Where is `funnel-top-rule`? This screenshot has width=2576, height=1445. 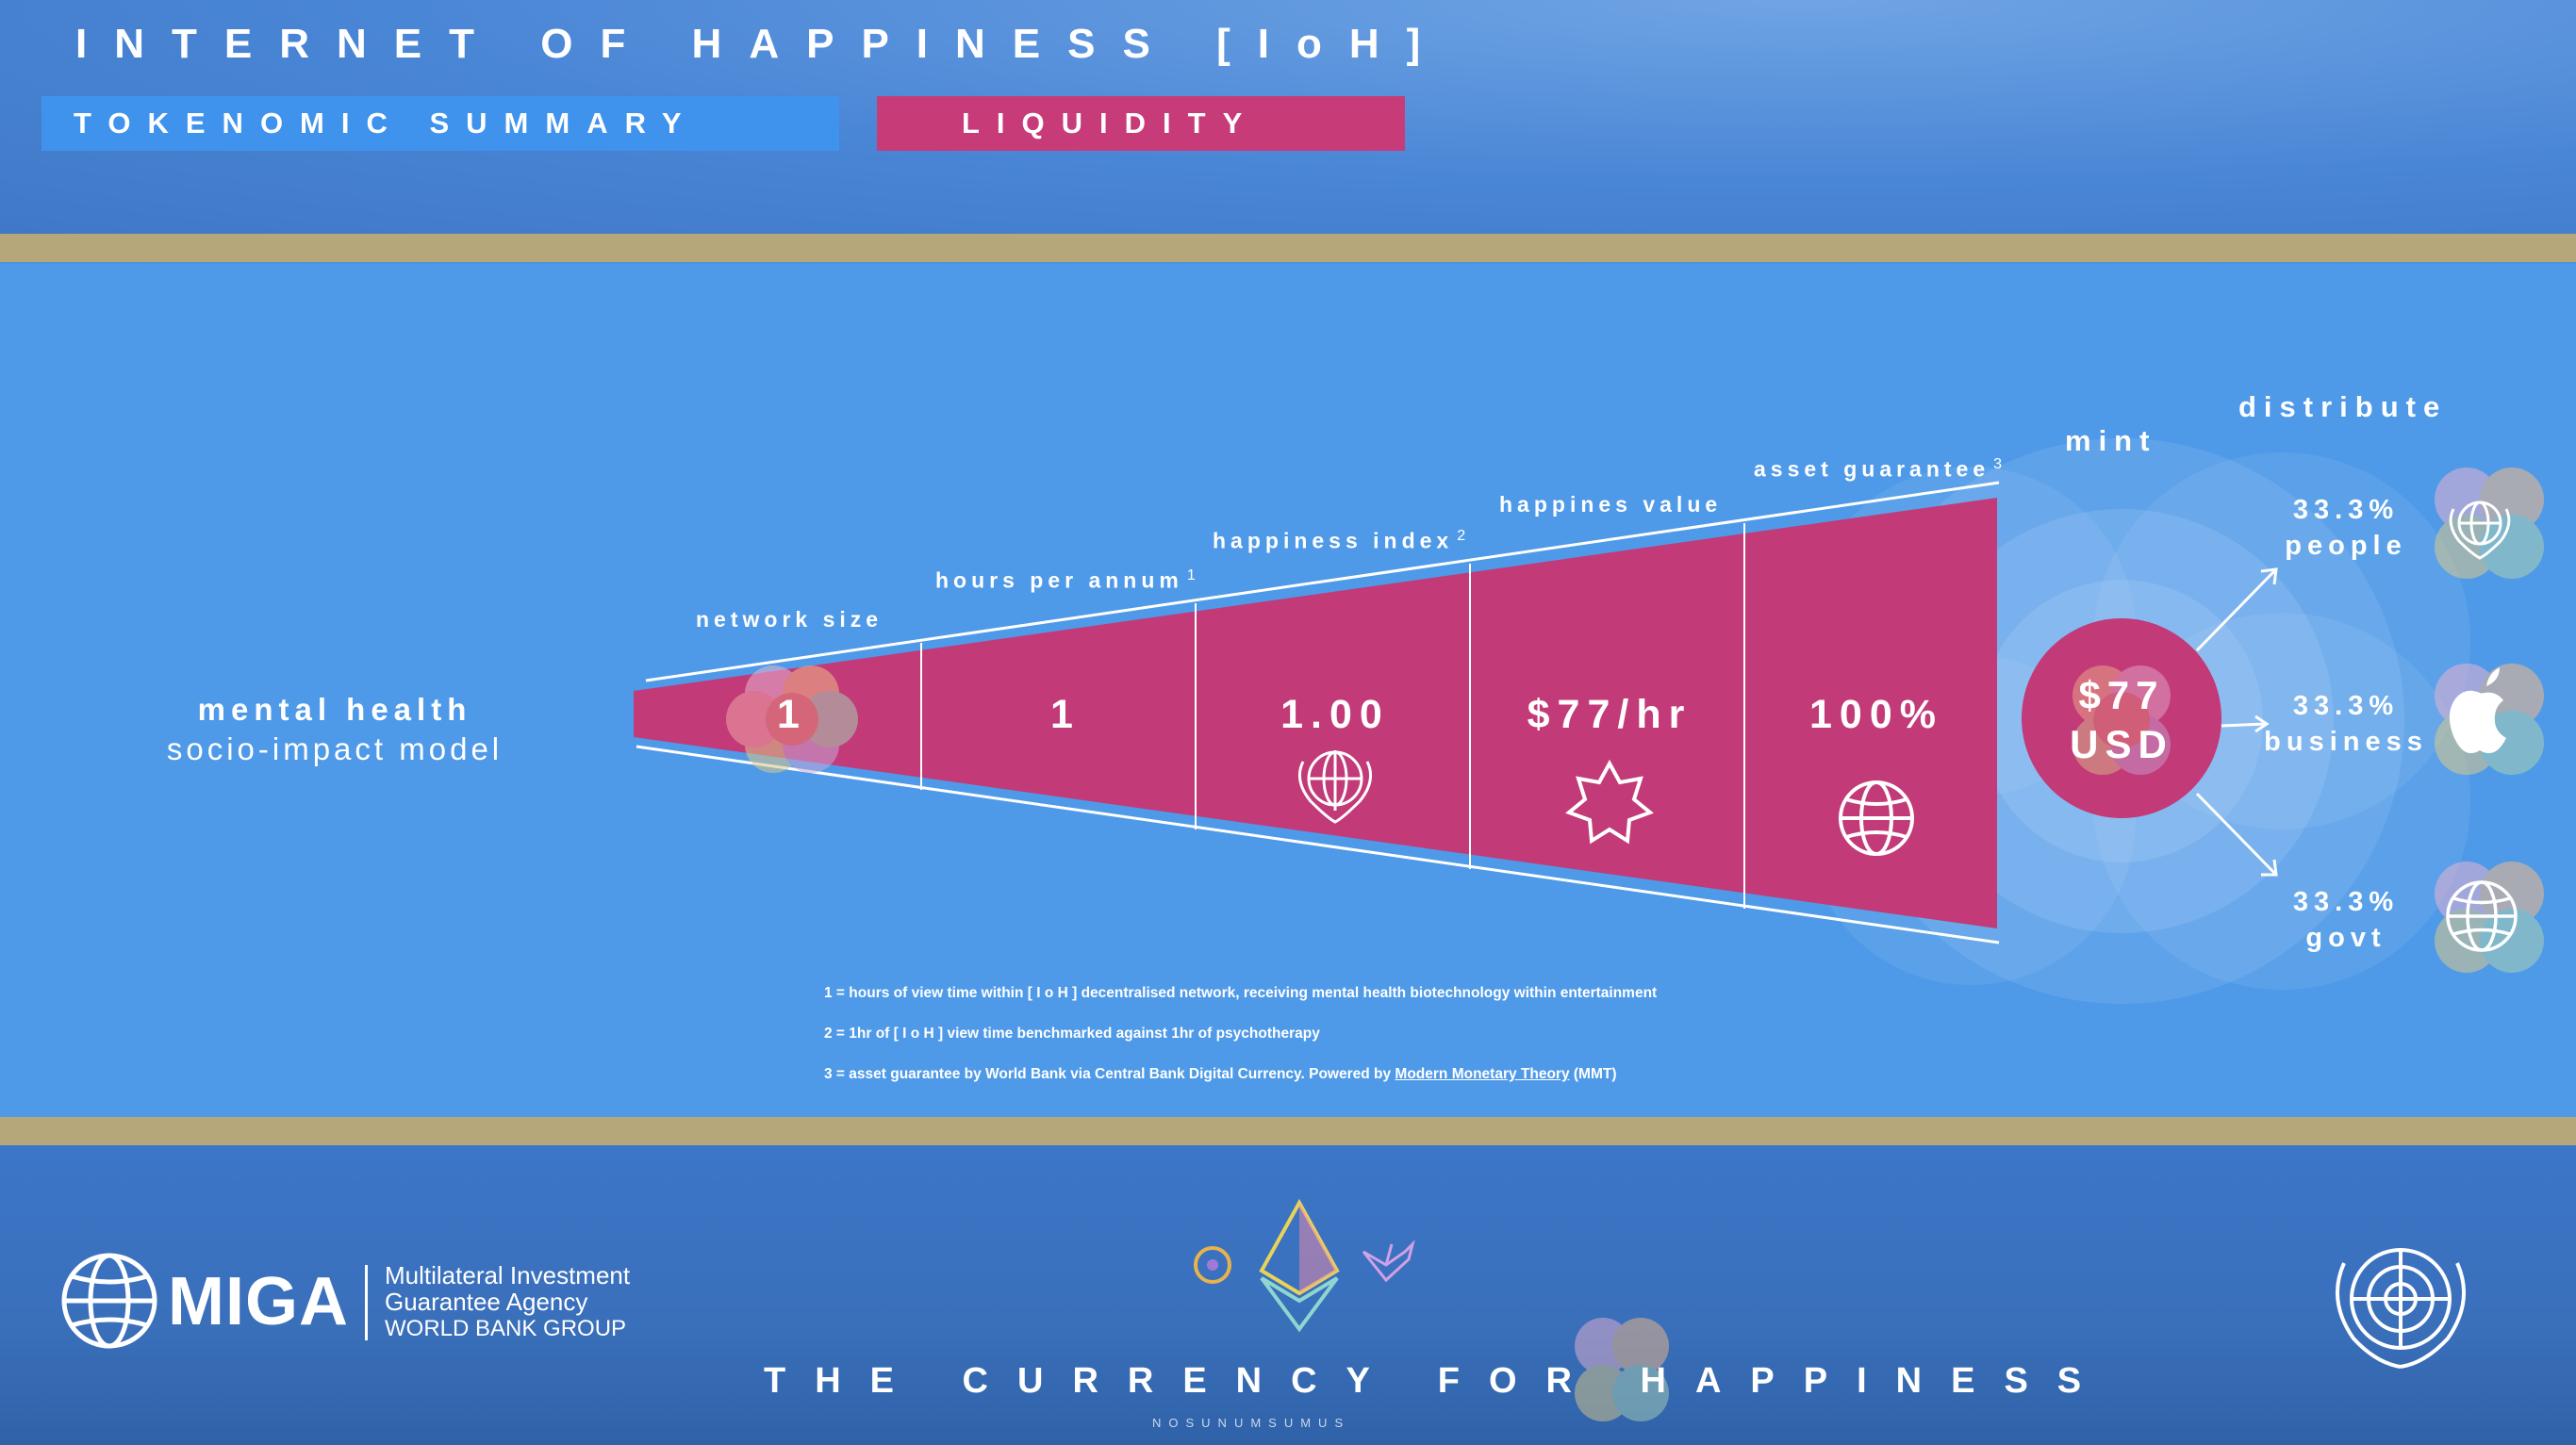 funnel-top-rule is located at coordinates (1322, 582).